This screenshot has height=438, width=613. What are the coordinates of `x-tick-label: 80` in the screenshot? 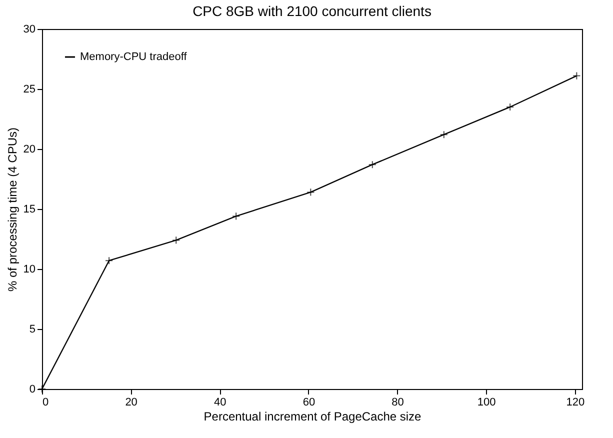 It's located at (398, 402).